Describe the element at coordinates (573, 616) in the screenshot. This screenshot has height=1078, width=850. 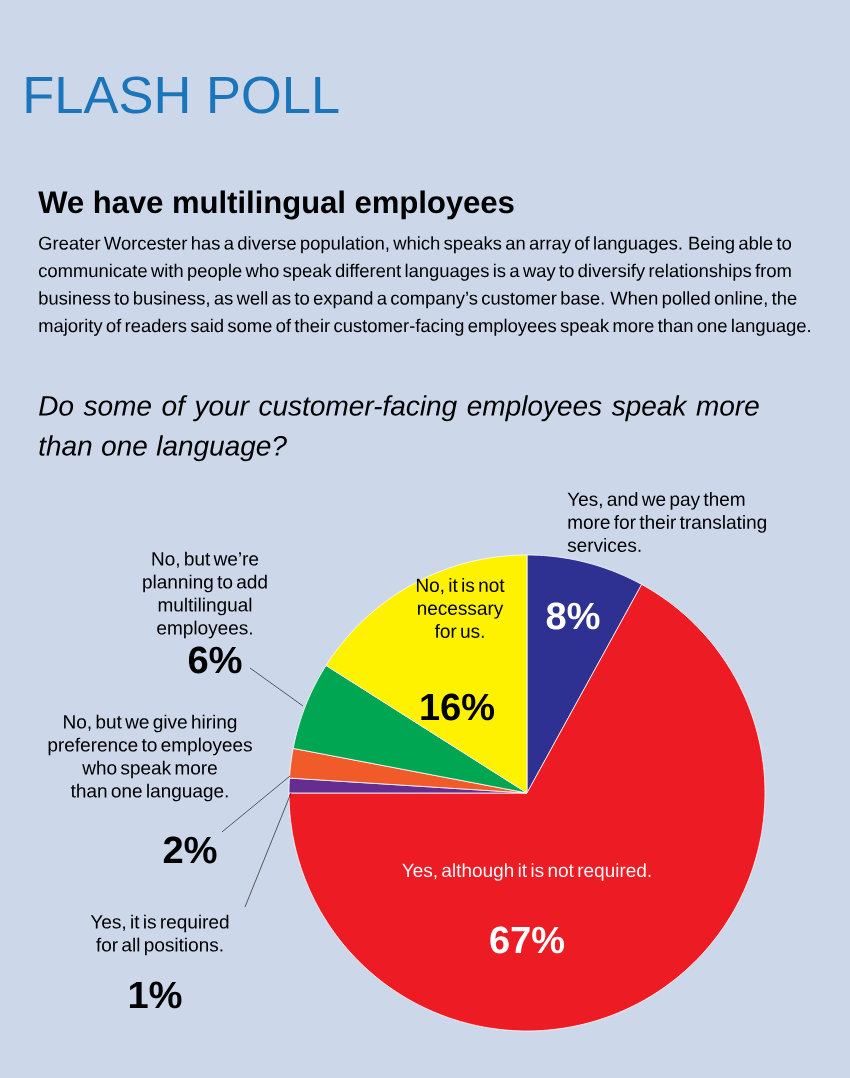
I see `data-label: 8%` at that location.